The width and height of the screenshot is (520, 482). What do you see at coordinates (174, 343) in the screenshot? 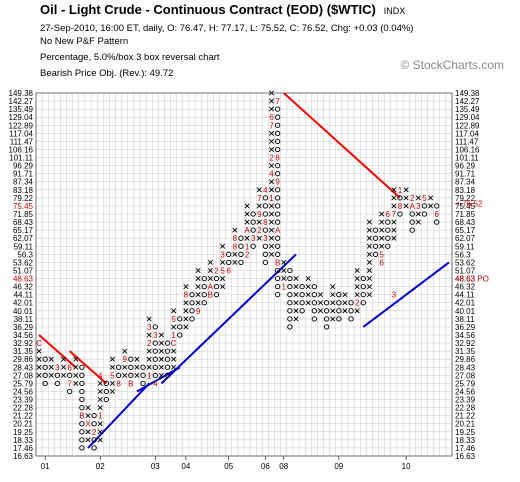
I see `month-marker: C` at bounding box center [174, 343].